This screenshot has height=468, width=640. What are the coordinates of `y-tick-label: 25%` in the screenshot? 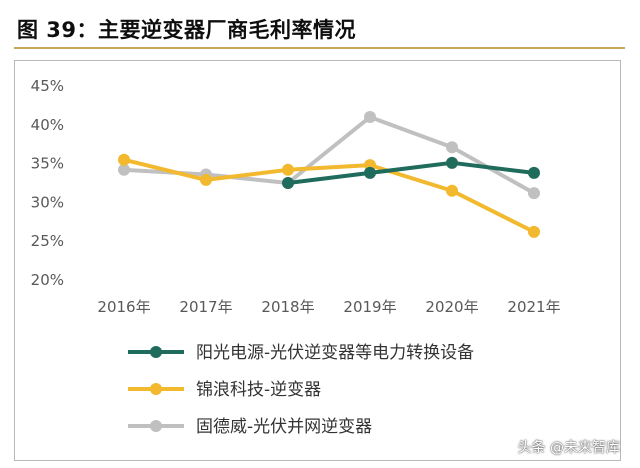 It's located at (47, 241).